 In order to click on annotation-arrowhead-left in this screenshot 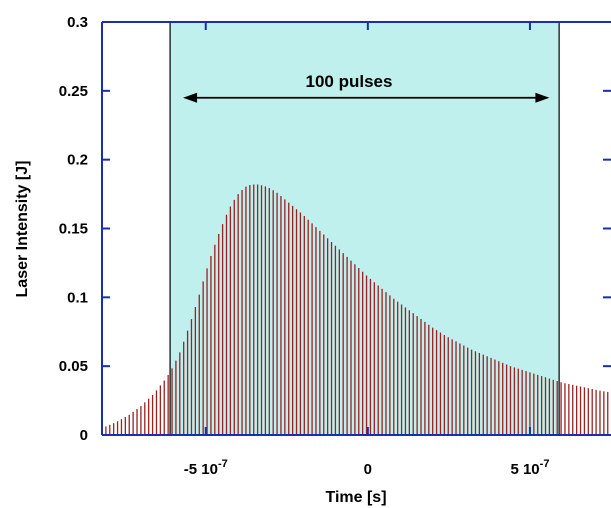, I will do `click(190, 97)`.